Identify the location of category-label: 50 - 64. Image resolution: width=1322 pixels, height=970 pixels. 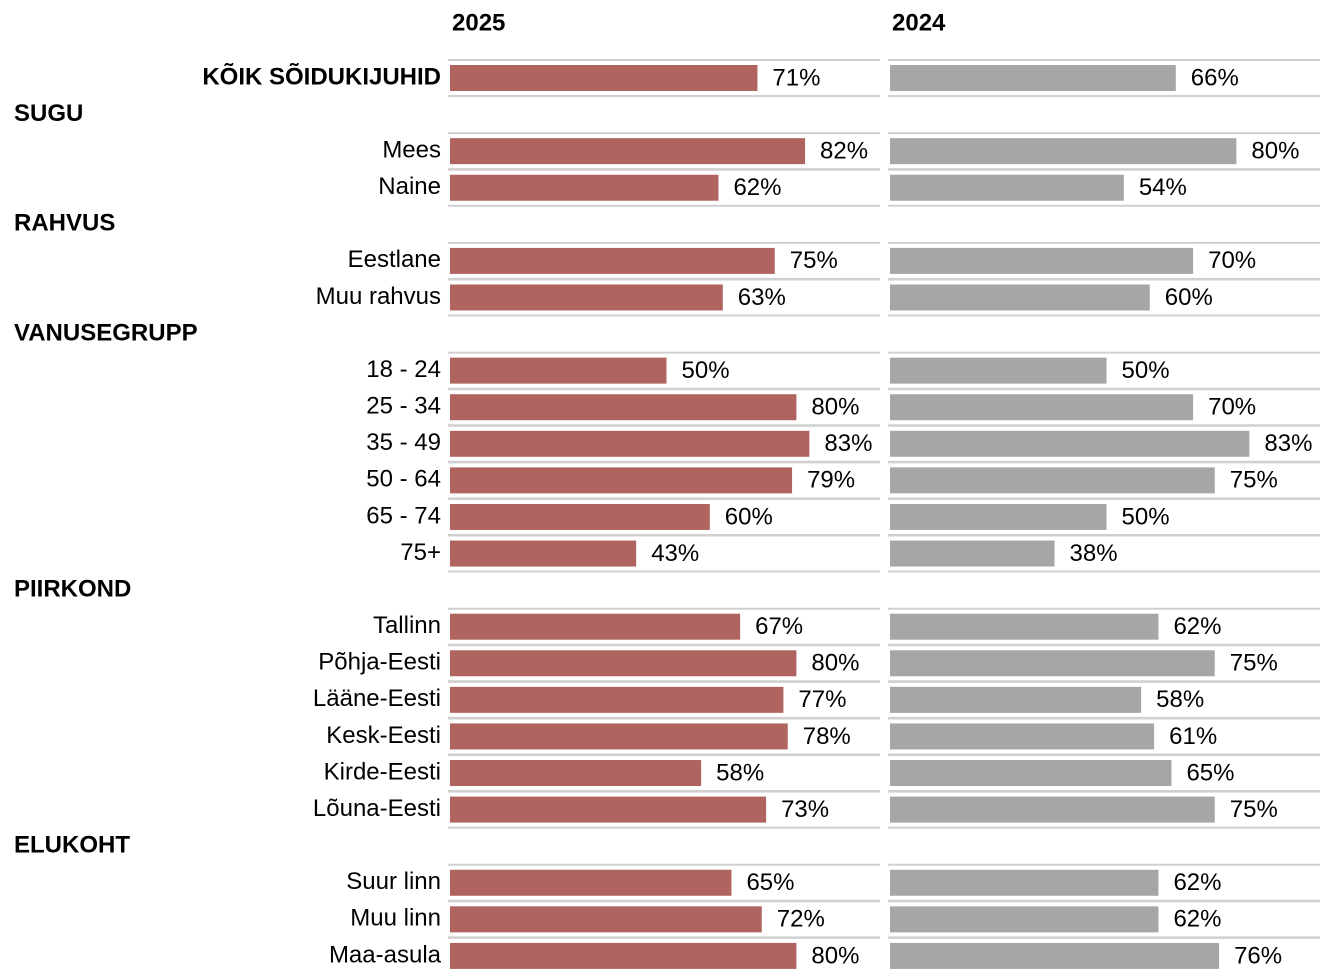
(403, 479).